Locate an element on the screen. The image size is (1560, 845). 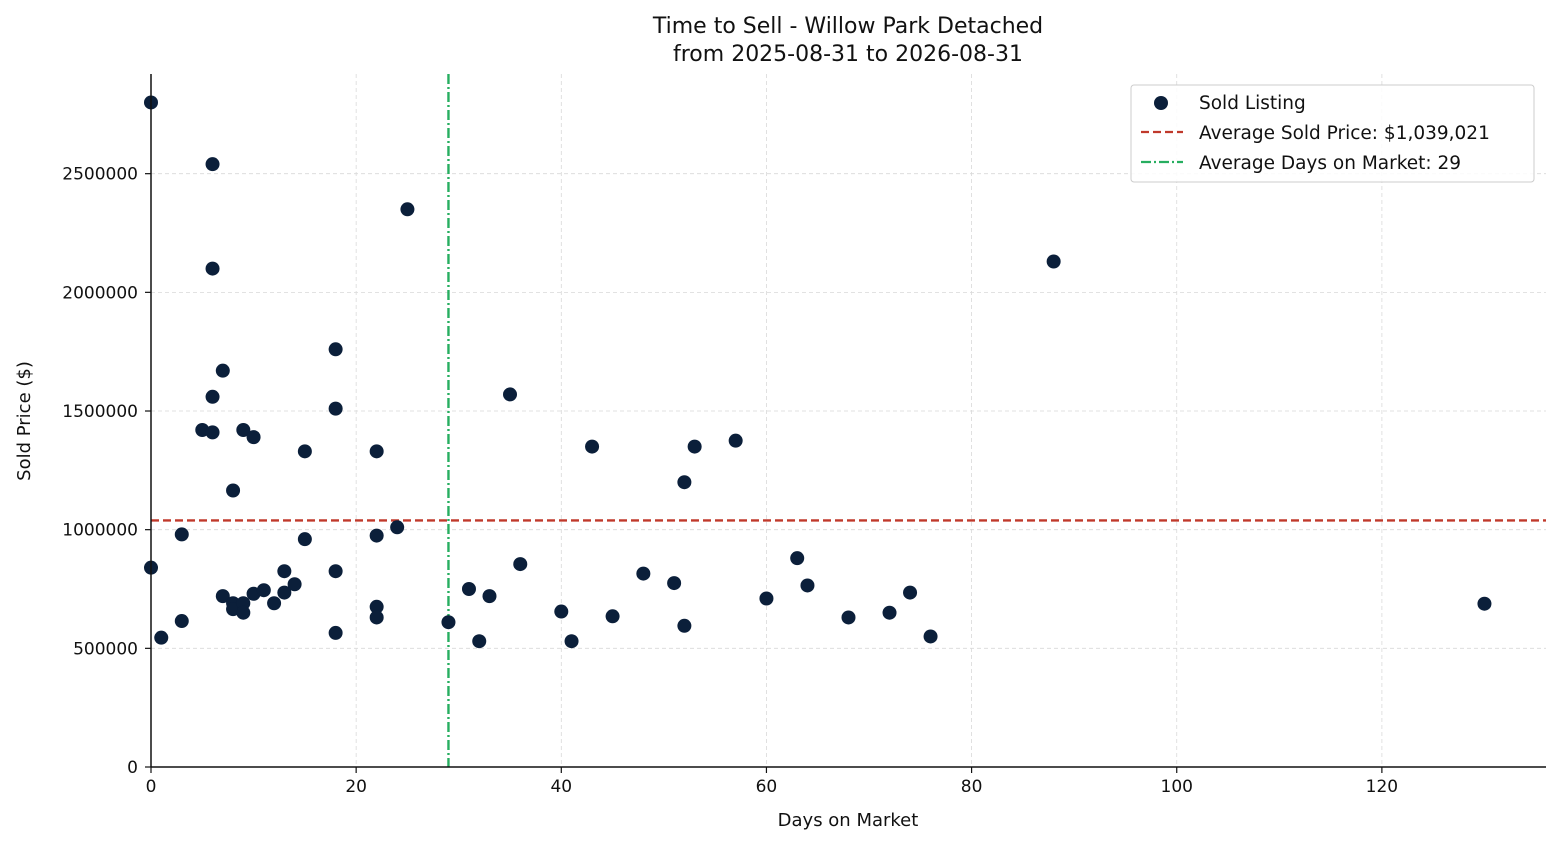
y-tick-label: 500000 is located at coordinates (105, 649).